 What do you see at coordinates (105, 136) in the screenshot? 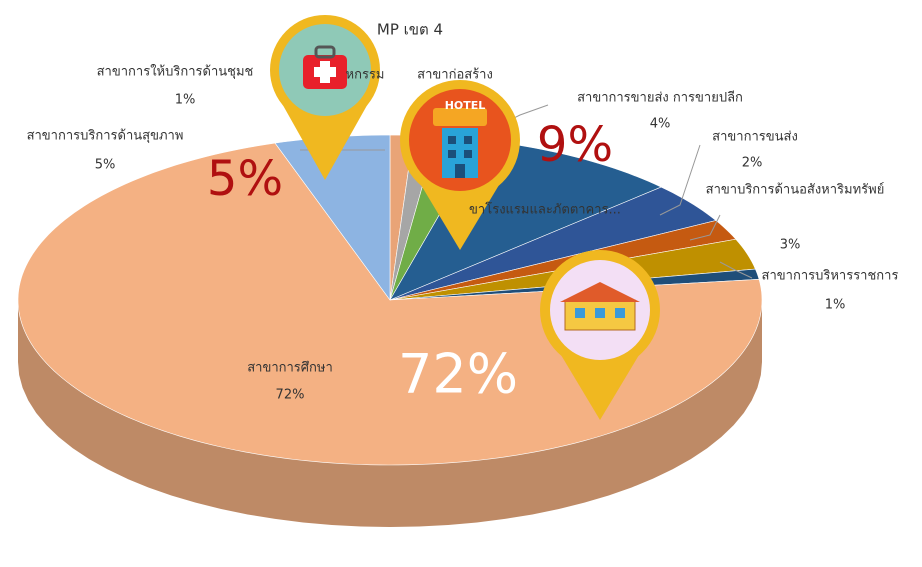
I see `category-label: สาขาการบริการด้านสุขภาพ` at bounding box center [105, 136].